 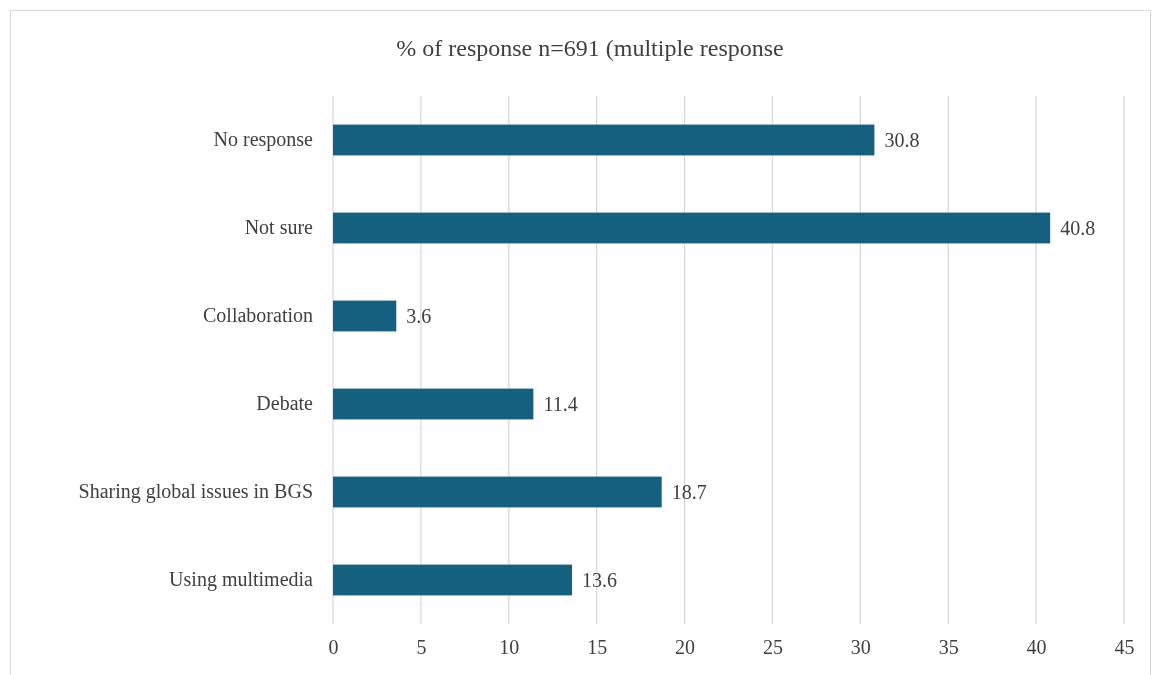 What do you see at coordinates (590, 48) in the screenshot?
I see `chart-title: % of response n=691 (multiple response` at bounding box center [590, 48].